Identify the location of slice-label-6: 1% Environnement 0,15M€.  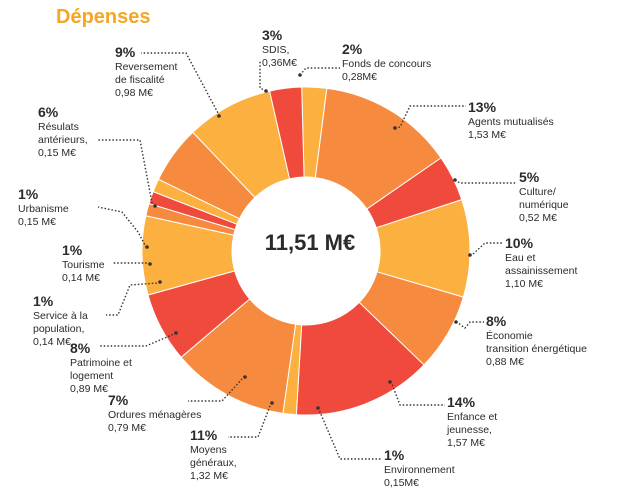
(419, 468).